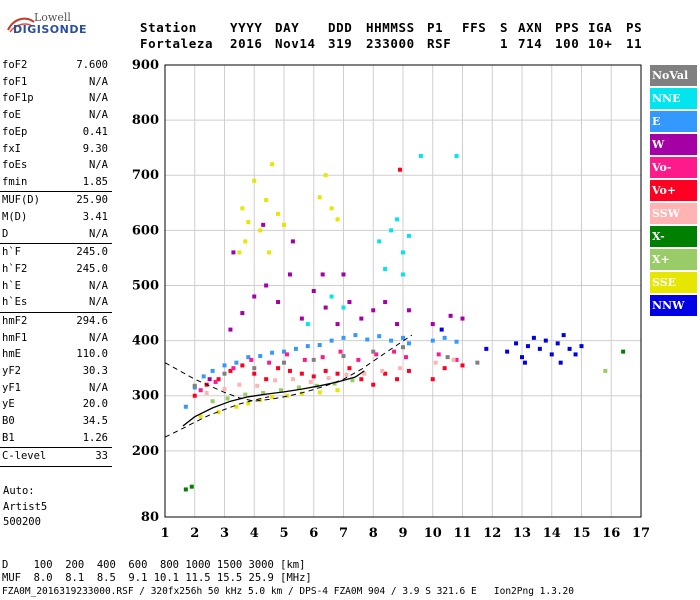  Describe the element at coordinates (390, 43) in the screenshot. I see `header-value-4: 233000` at that location.